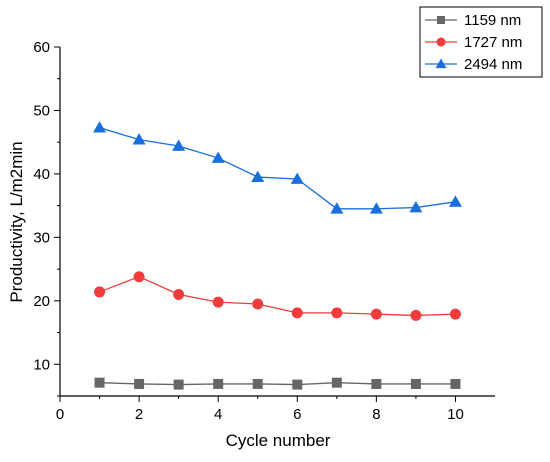 The height and width of the screenshot is (462, 550). What do you see at coordinates (278, 440) in the screenshot?
I see `x-axis-title: Cycle number` at bounding box center [278, 440].